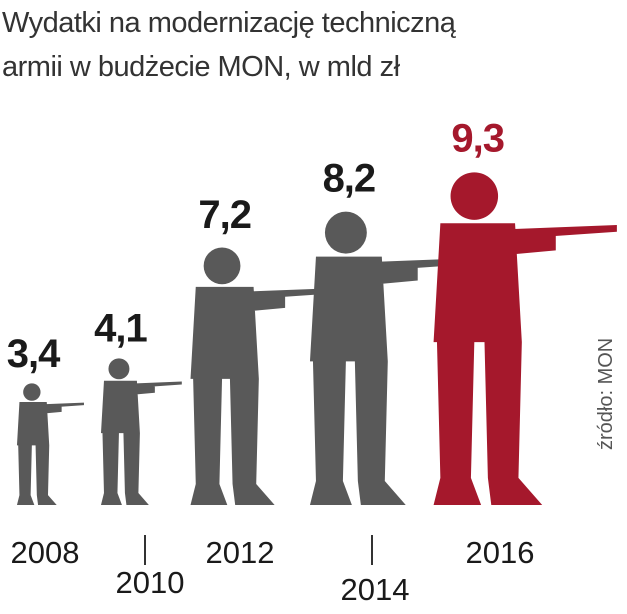 The width and height of the screenshot is (627, 614). Describe the element at coordinates (477, 139) in the screenshot. I see `value-label: 9,3` at that location.